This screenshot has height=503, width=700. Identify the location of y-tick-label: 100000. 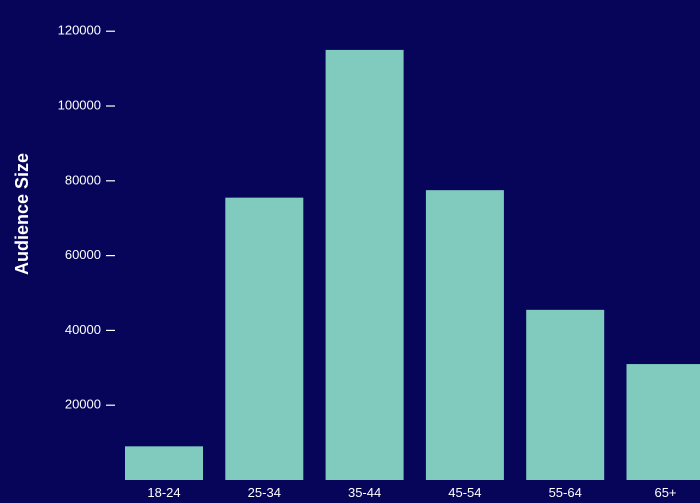
(79, 104).